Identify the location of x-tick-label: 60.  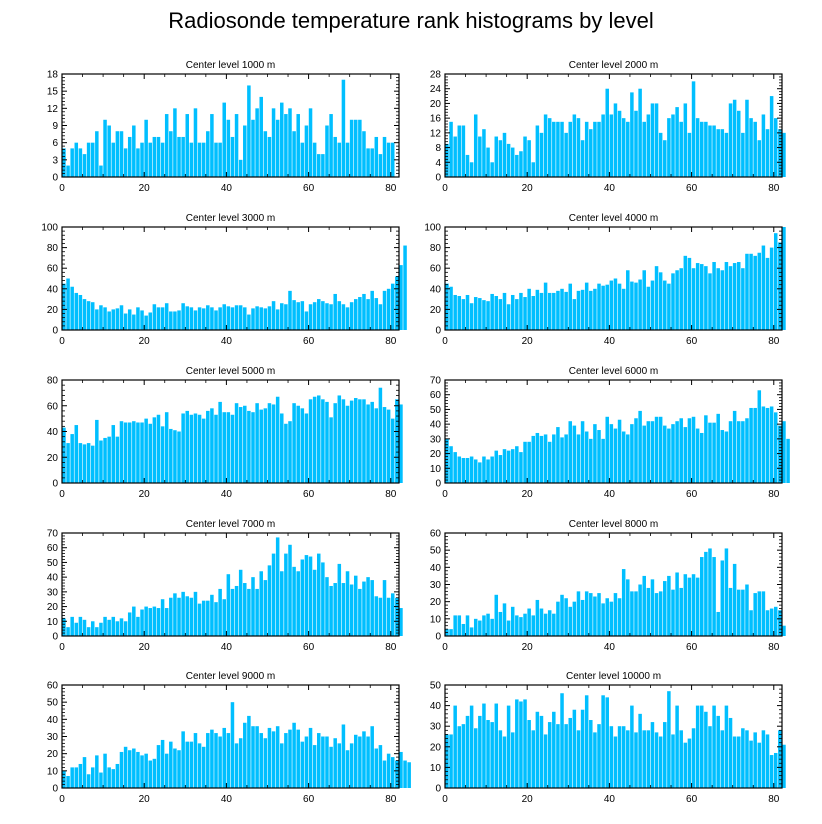
(309, 799).